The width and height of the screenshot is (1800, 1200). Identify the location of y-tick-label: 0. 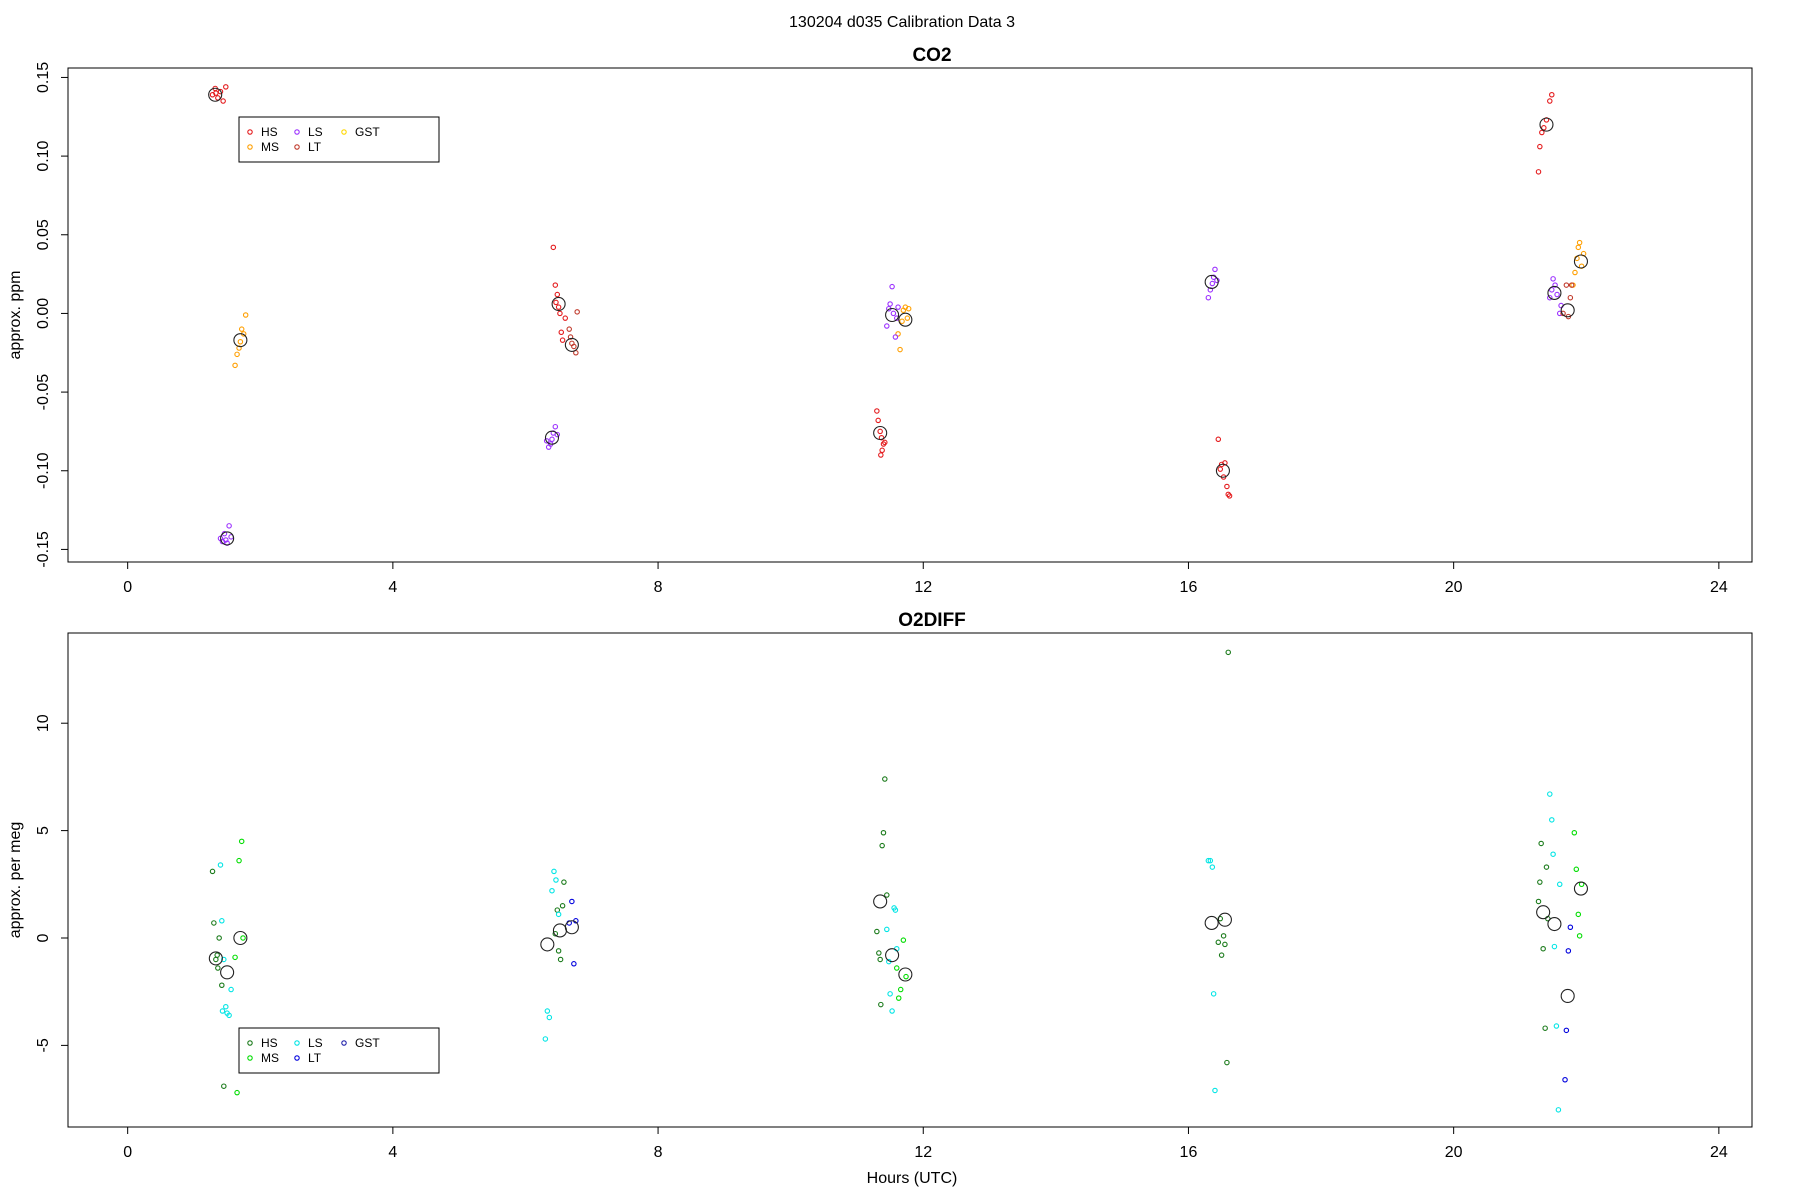
(43, 937).